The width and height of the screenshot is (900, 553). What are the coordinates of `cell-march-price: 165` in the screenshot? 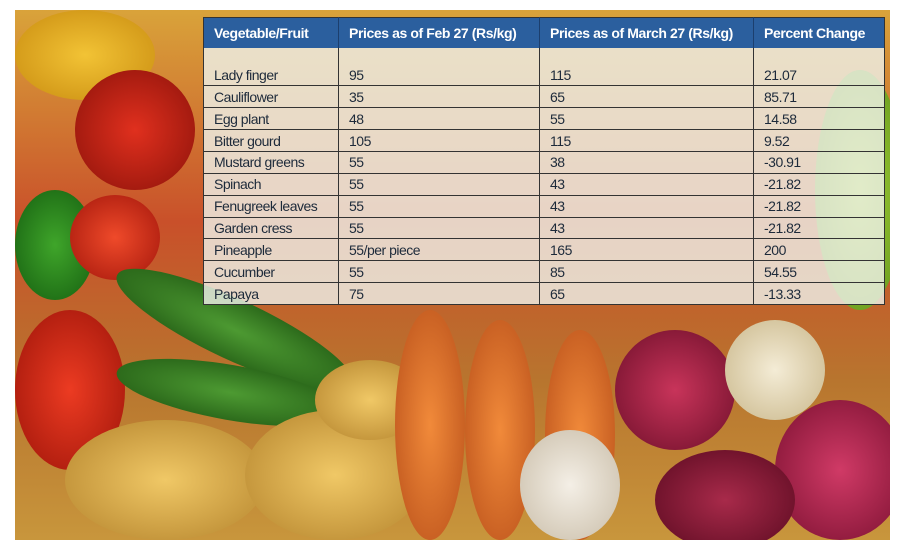 It's located at (646, 250).